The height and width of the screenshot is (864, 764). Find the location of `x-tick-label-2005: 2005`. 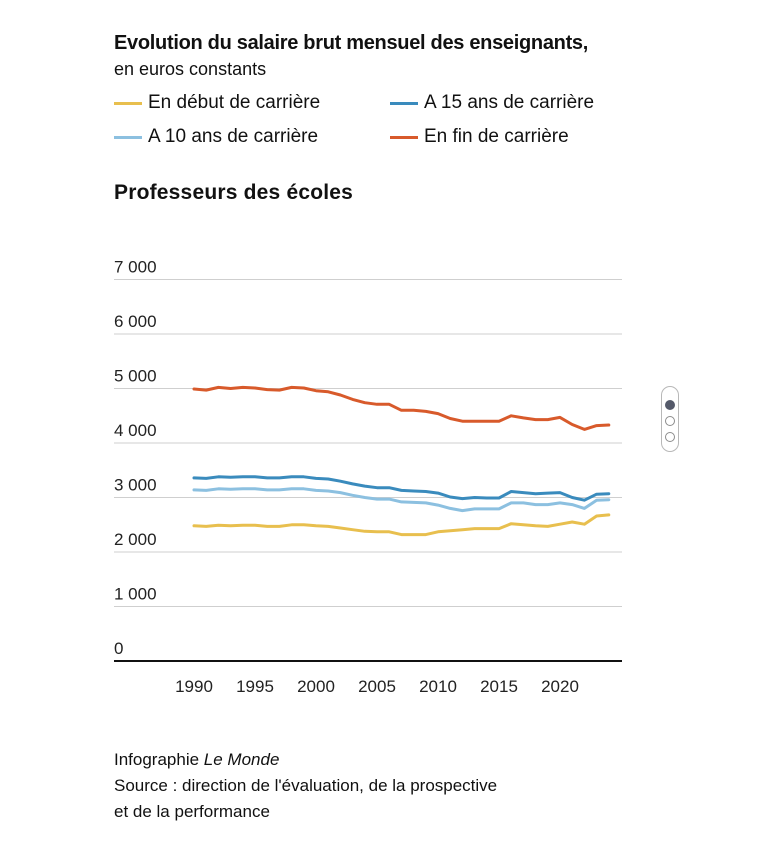

x-tick-label-2005: 2005 is located at coordinates (377, 686).